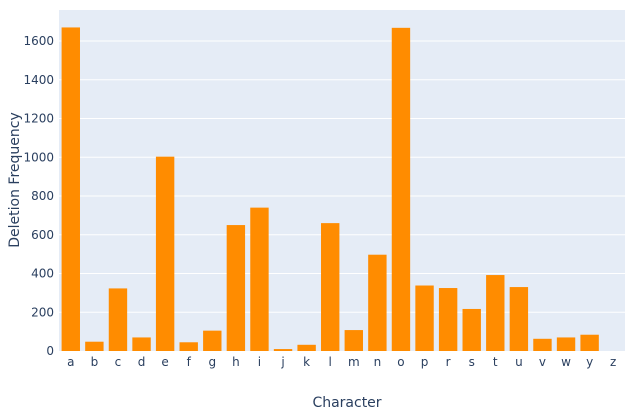 The height and width of the screenshot is (410, 625). Describe the element at coordinates (448, 362) in the screenshot. I see `x-tick-label-r: r` at that location.